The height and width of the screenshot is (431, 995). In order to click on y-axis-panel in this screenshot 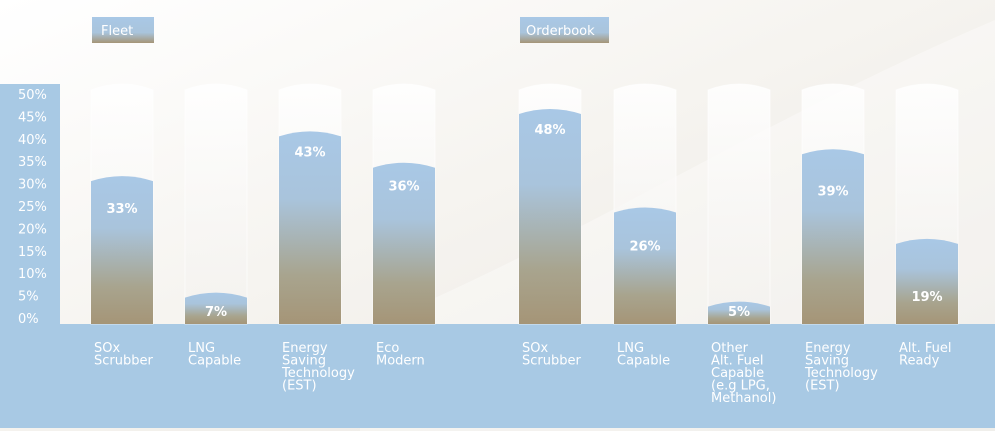, I will do `click(30, 204)`.